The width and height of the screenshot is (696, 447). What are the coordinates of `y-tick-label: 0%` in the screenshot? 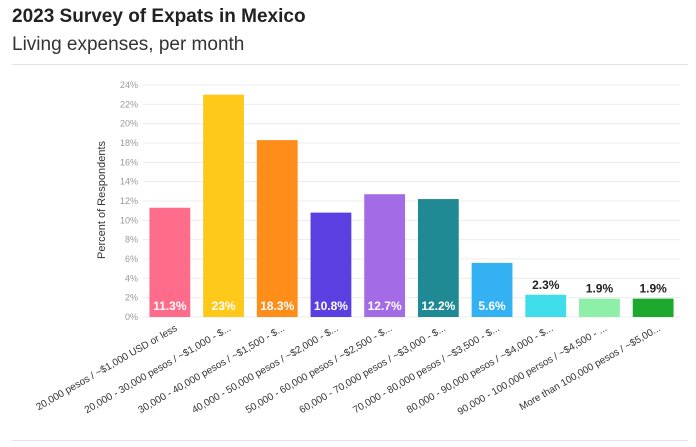 It's located at (131, 317).